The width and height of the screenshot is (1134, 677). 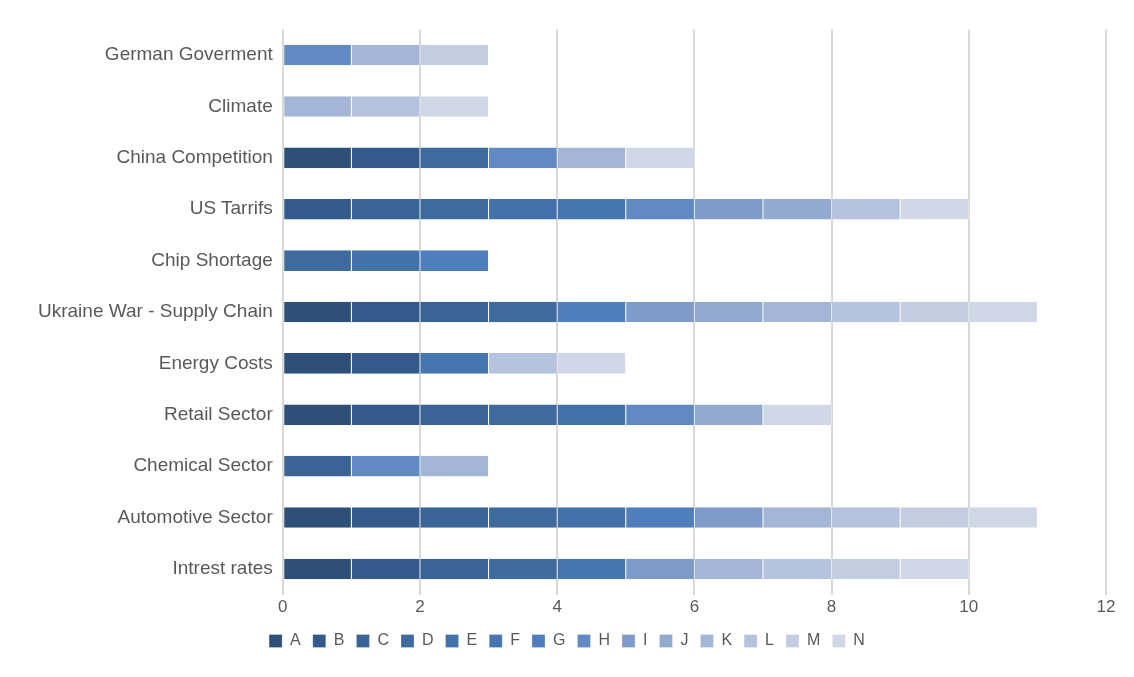 I want to click on x-tick-label: 0, so click(x=283, y=607).